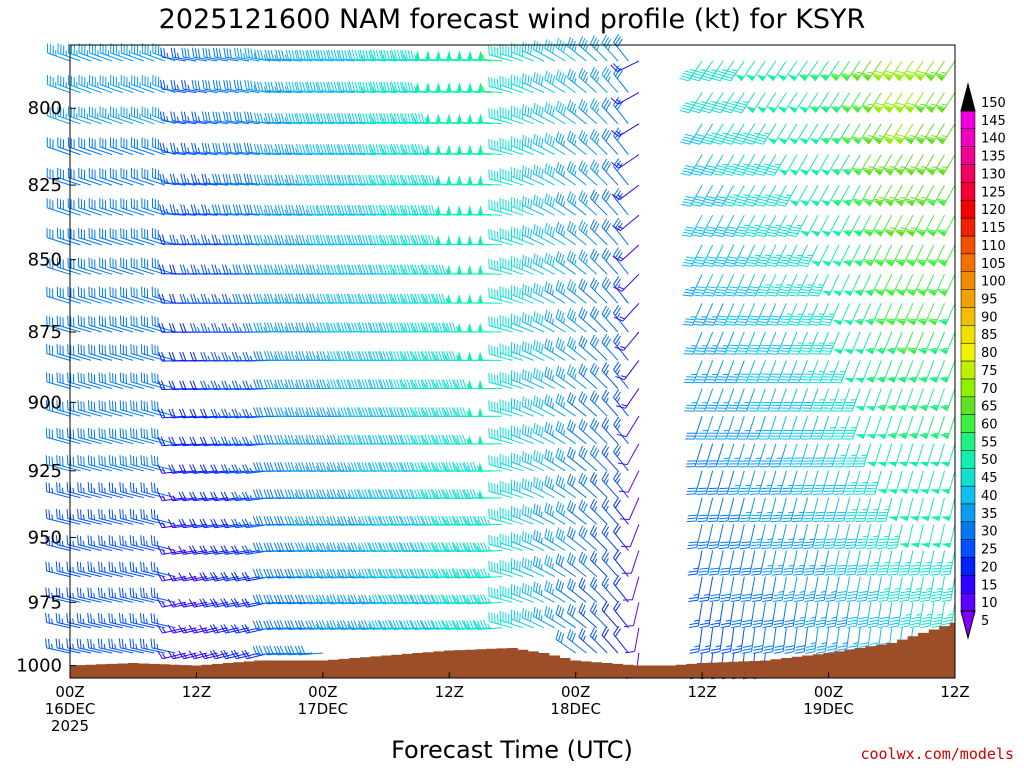  Describe the element at coordinates (993, 139) in the screenshot. I see `colorbar-label: 140` at that location.